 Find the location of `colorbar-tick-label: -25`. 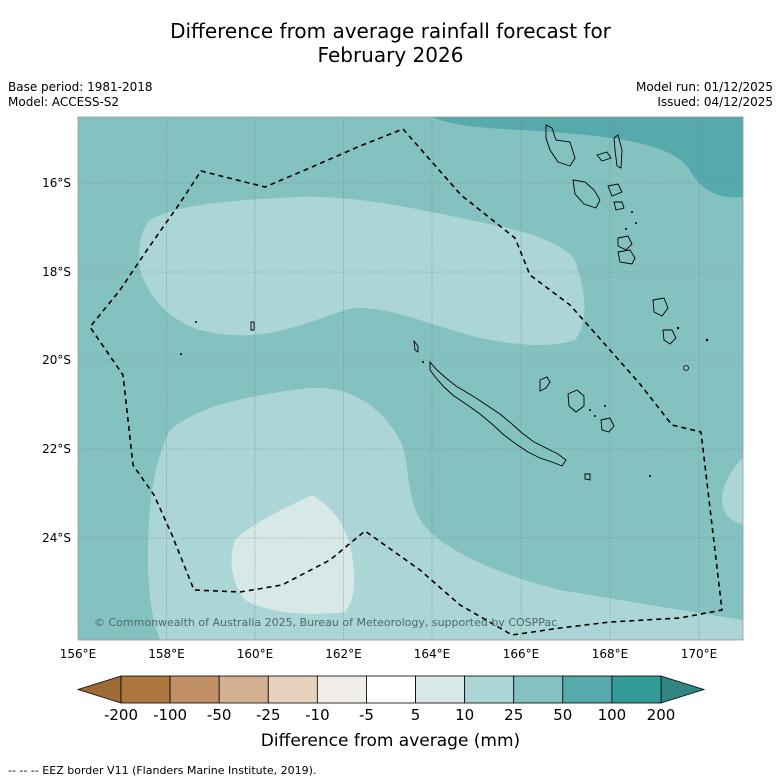

colorbar-tick-label: -25 is located at coordinates (268, 715).